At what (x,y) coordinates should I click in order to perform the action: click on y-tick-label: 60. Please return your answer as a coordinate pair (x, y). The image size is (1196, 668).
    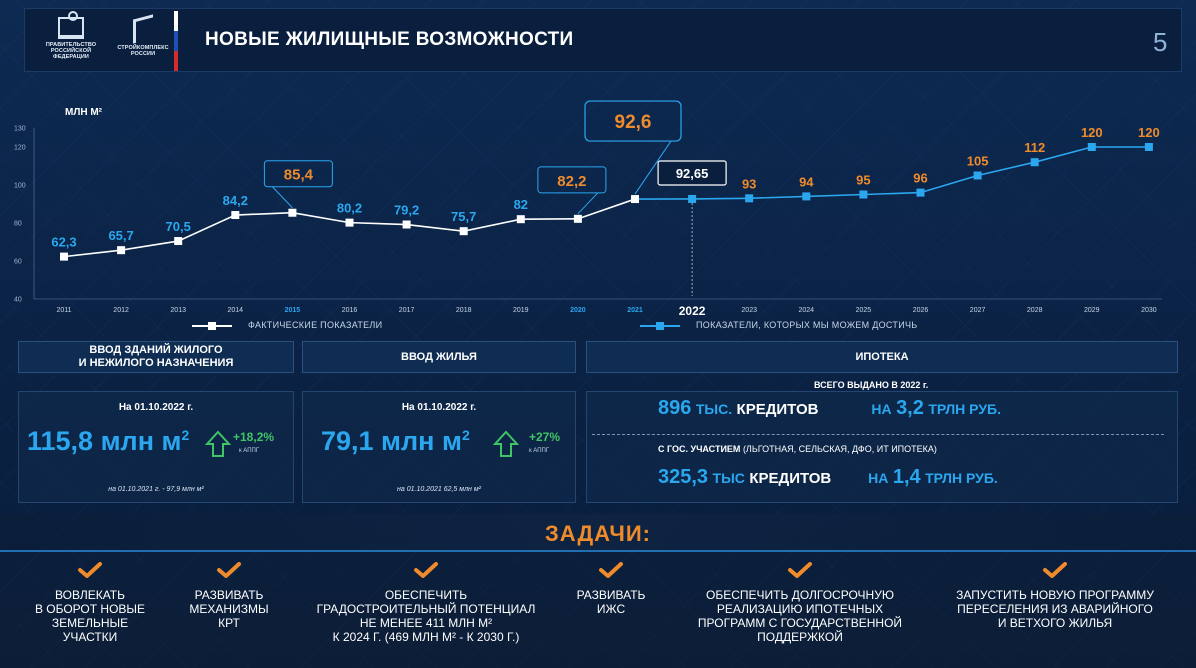
    Looking at the image, I should click on (18, 262).